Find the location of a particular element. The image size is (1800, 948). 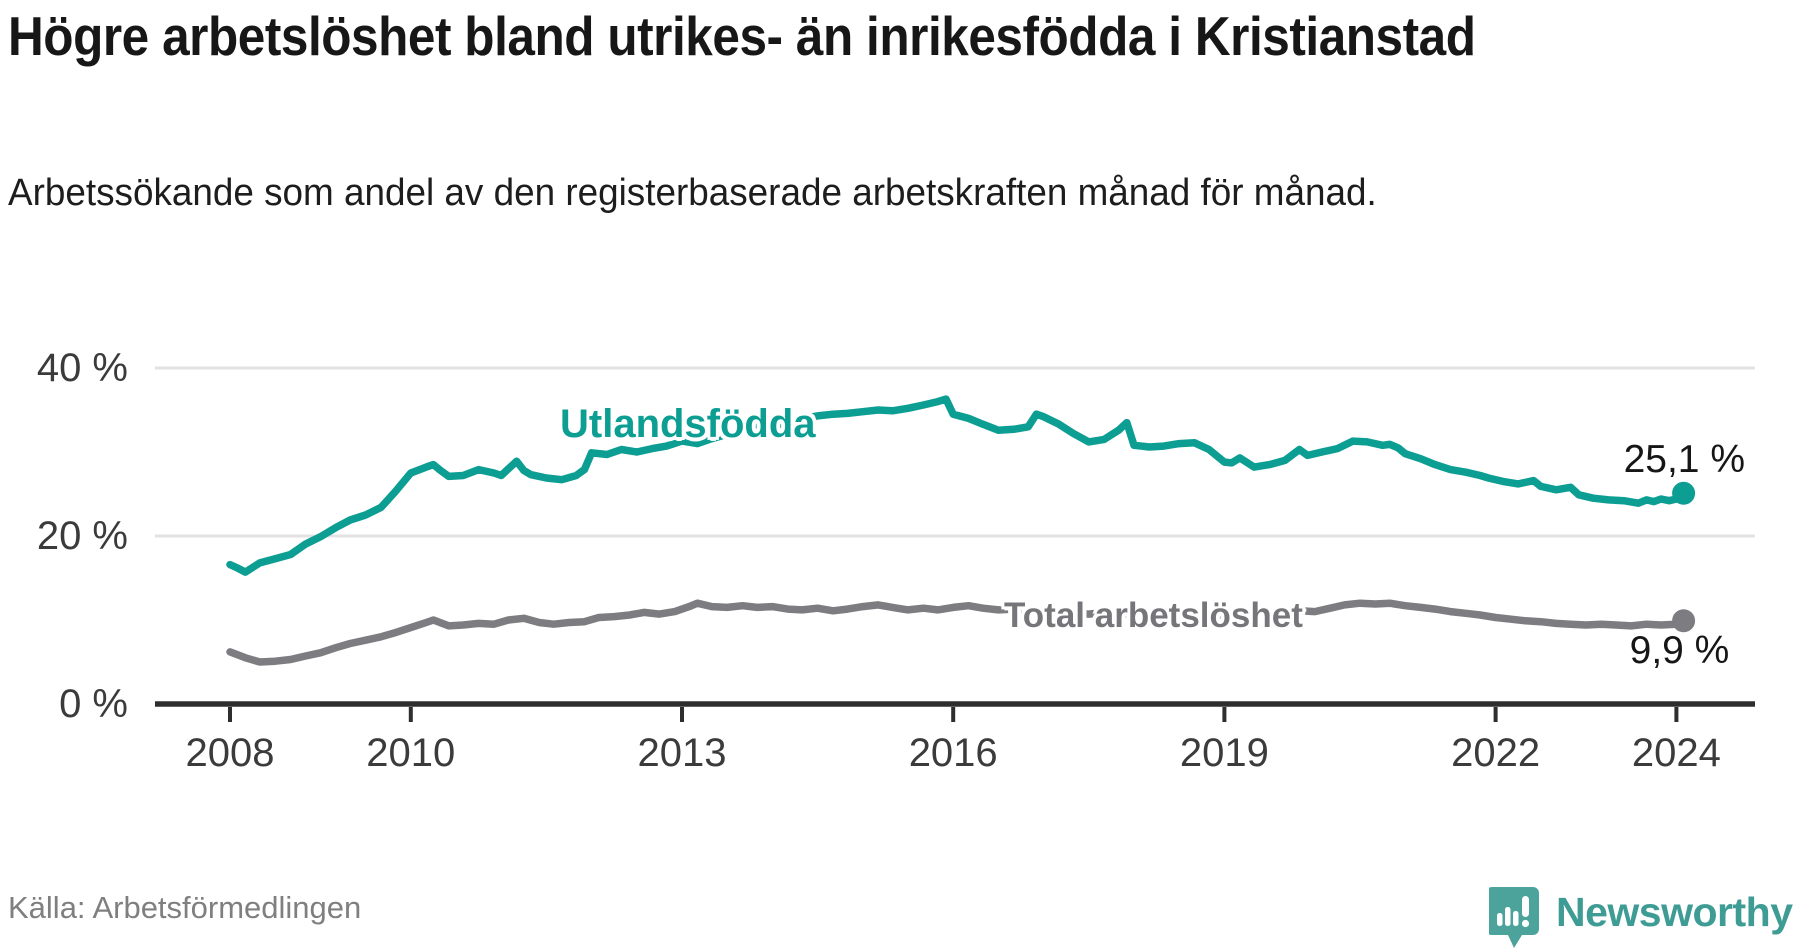

newsworthy-logo-text: Newsworthy is located at coordinates (1674, 912).